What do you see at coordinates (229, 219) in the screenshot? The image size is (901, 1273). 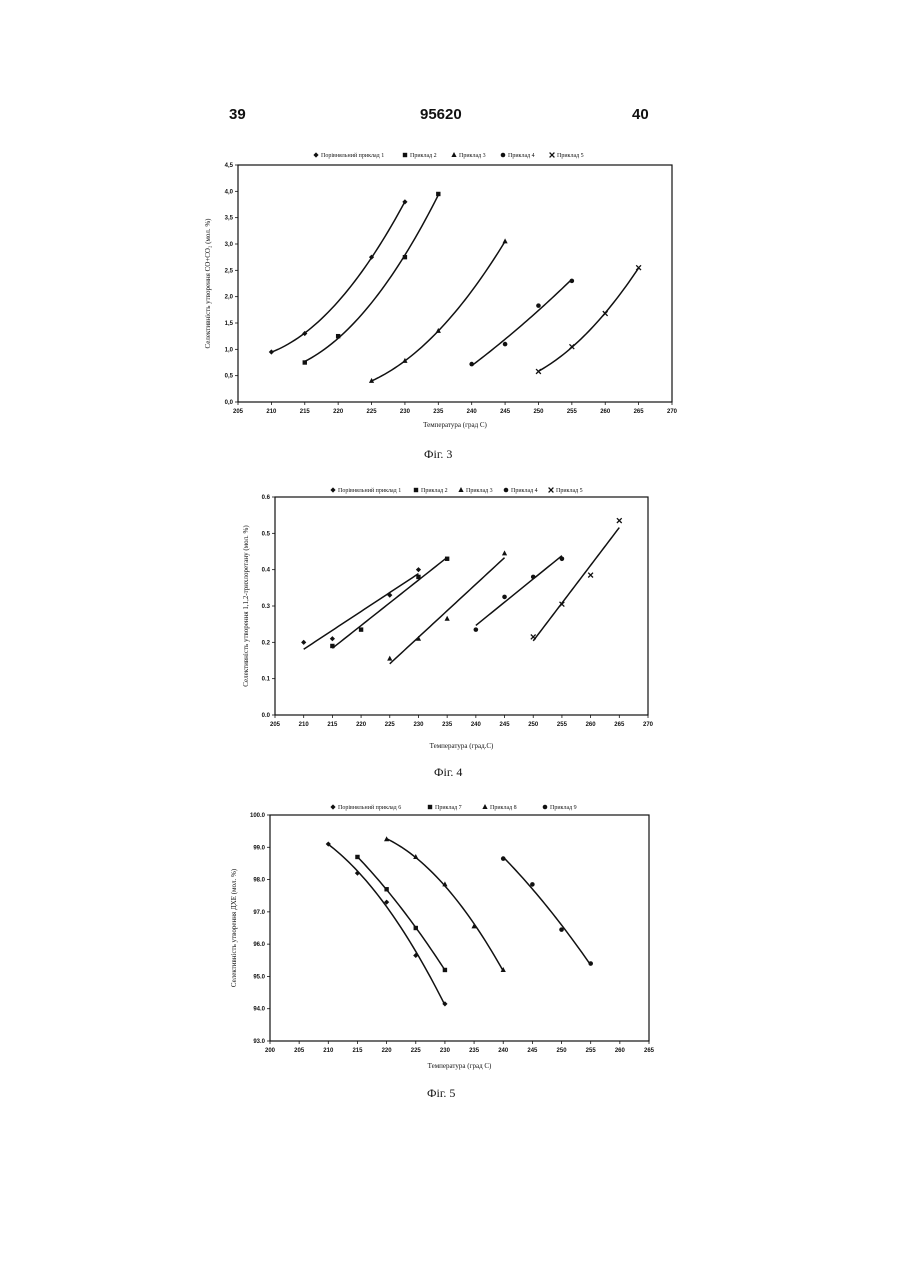 I see `y-tick-label: 3,5` at bounding box center [229, 219].